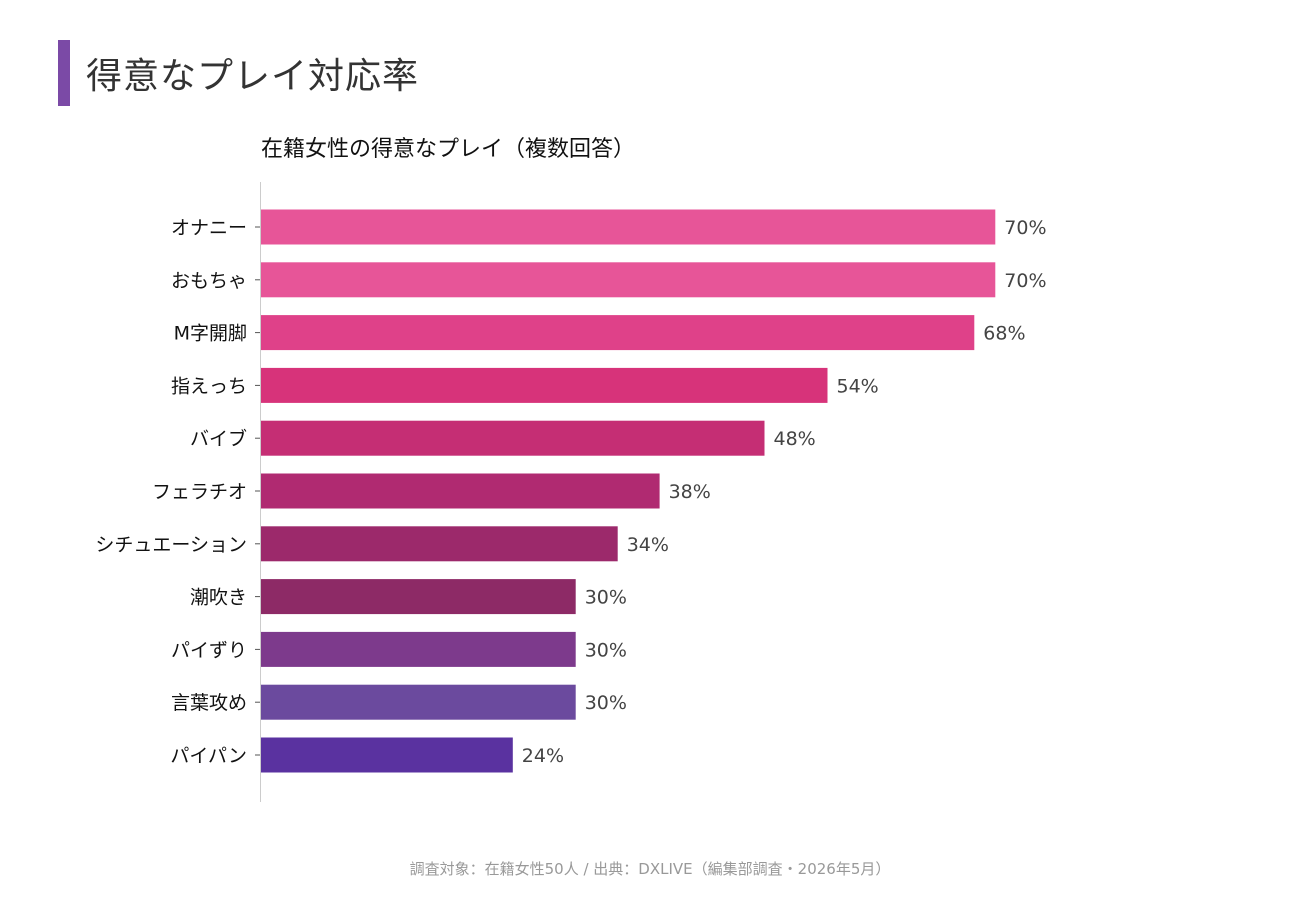 This screenshot has height=910, width=1300. Describe the element at coordinates (209, 281) in the screenshot. I see `category-label: おもちゃ` at that location.